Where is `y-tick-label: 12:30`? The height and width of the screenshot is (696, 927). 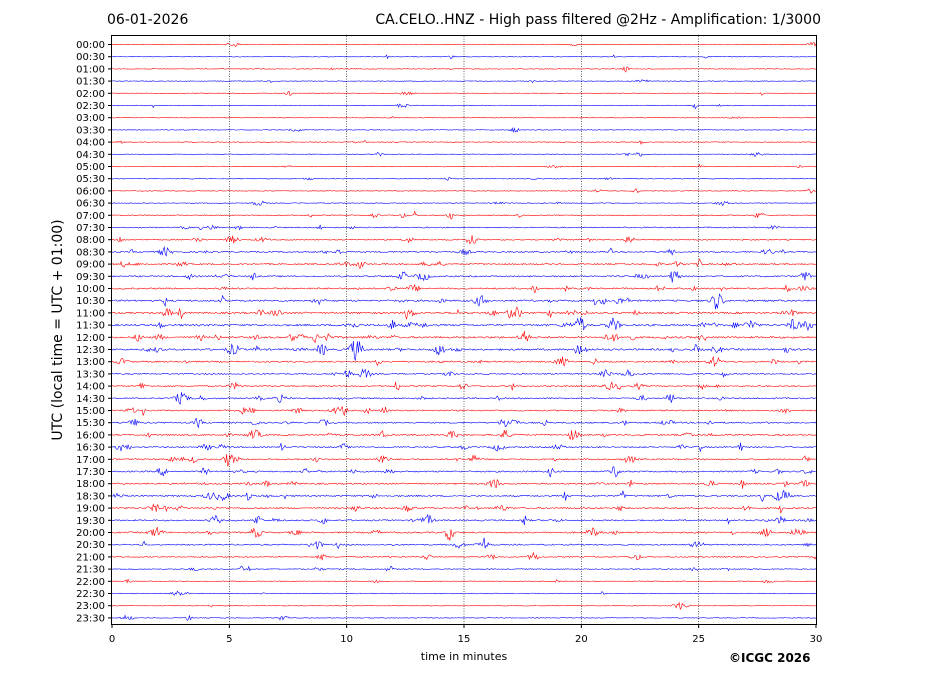 y-tick-label: 12:30 is located at coordinates (90, 350).